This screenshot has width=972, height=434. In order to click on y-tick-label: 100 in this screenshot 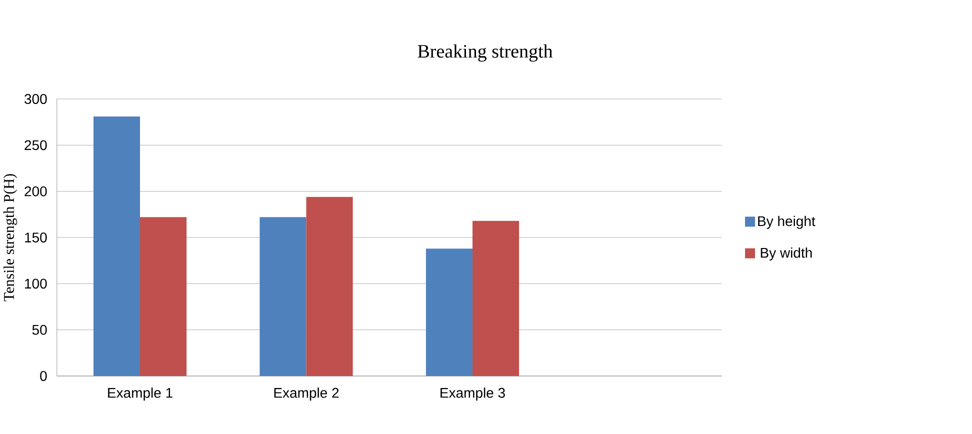, I will do `click(36, 283)`.